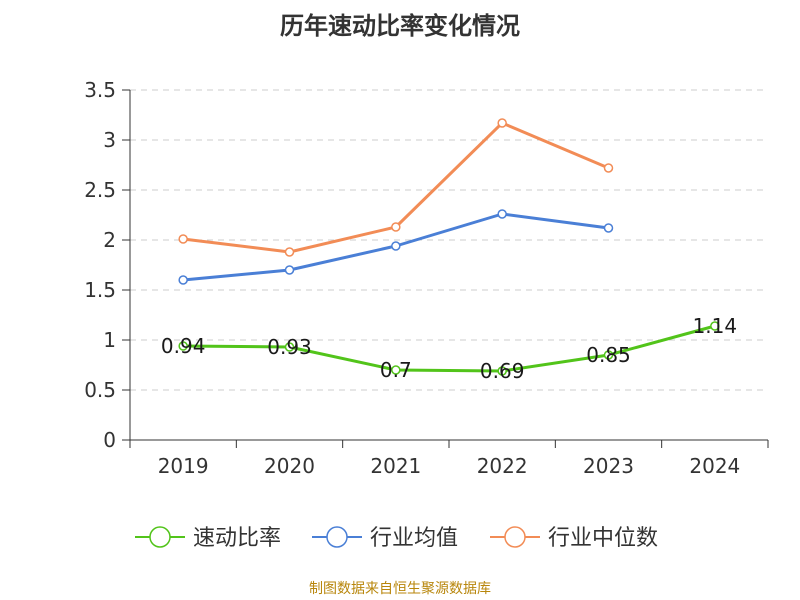 Image resolution: width=800 pixels, height=600 pixels. I want to click on x-tick-label: 2024, so click(714, 466).